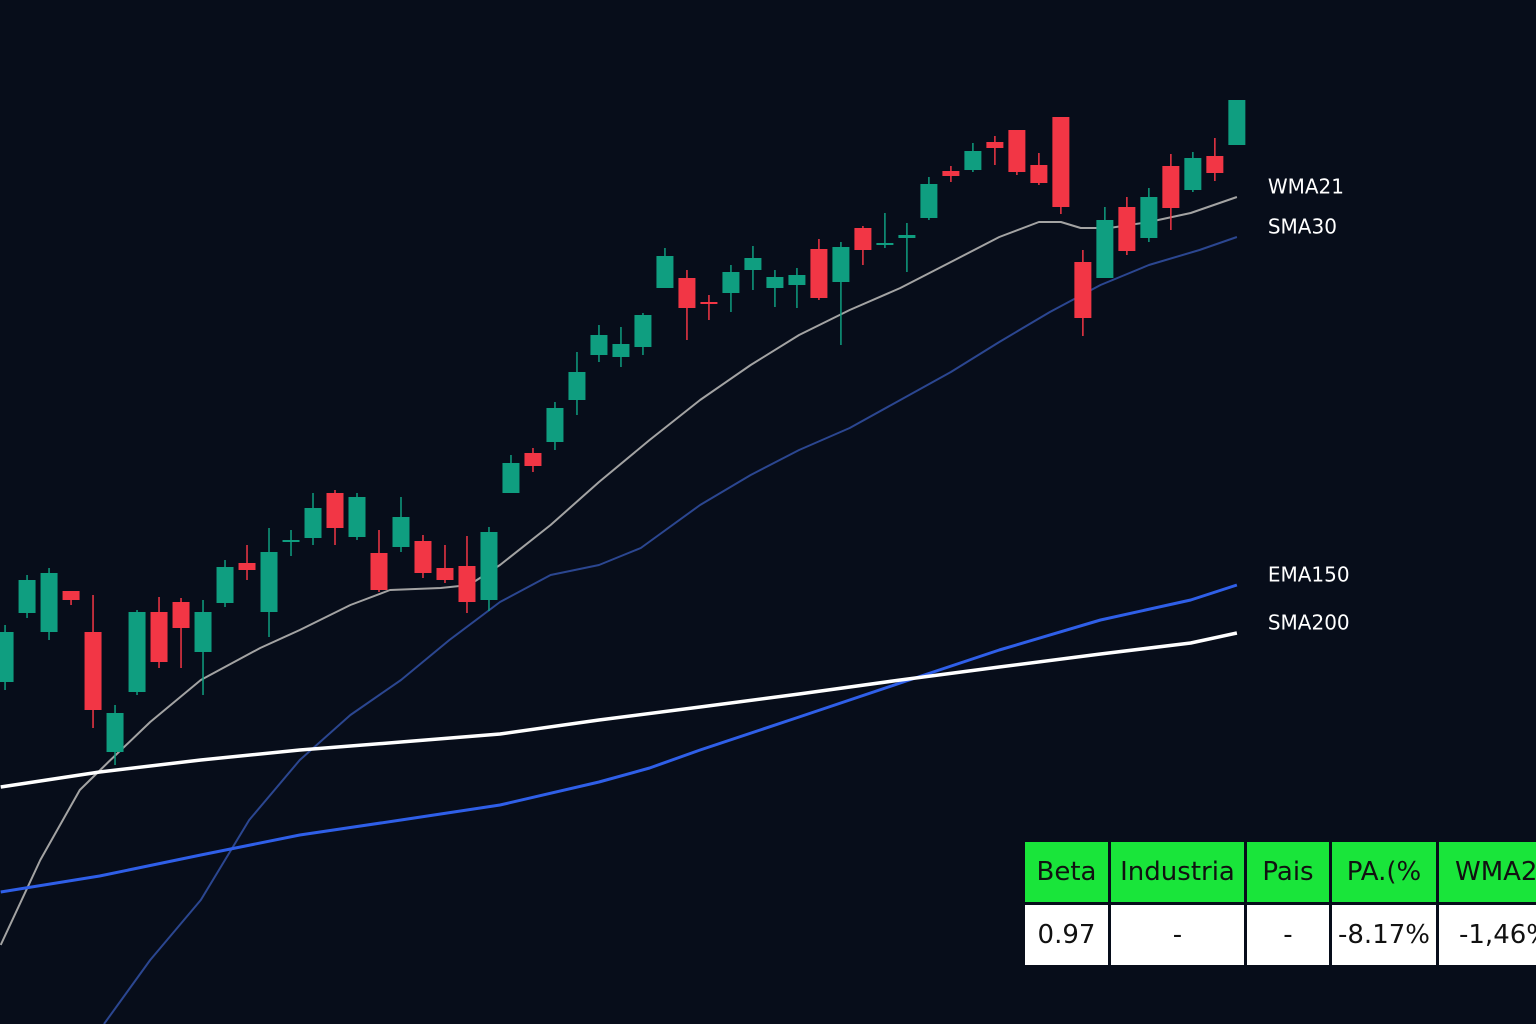  Describe the element at coordinates (1306, 187) in the screenshot. I see `line-label: WMA21` at that location.